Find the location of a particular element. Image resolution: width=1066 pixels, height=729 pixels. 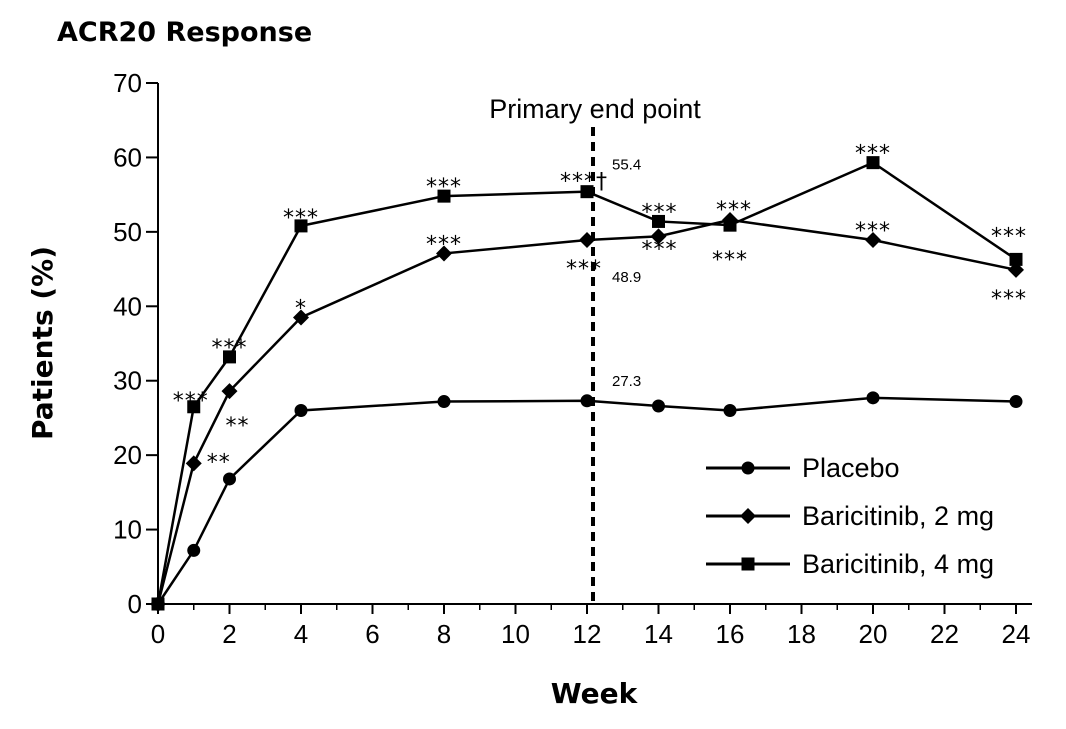

x-tick-label: 16 is located at coordinates (730, 634).